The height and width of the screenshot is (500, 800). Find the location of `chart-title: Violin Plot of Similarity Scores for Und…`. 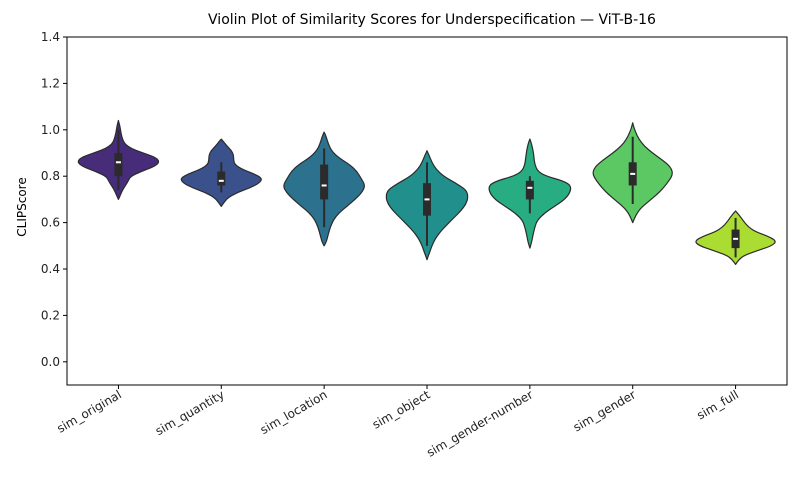

chart-title: Violin Plot of Similarity Scores for Und… is located at coordinates (432, 20).